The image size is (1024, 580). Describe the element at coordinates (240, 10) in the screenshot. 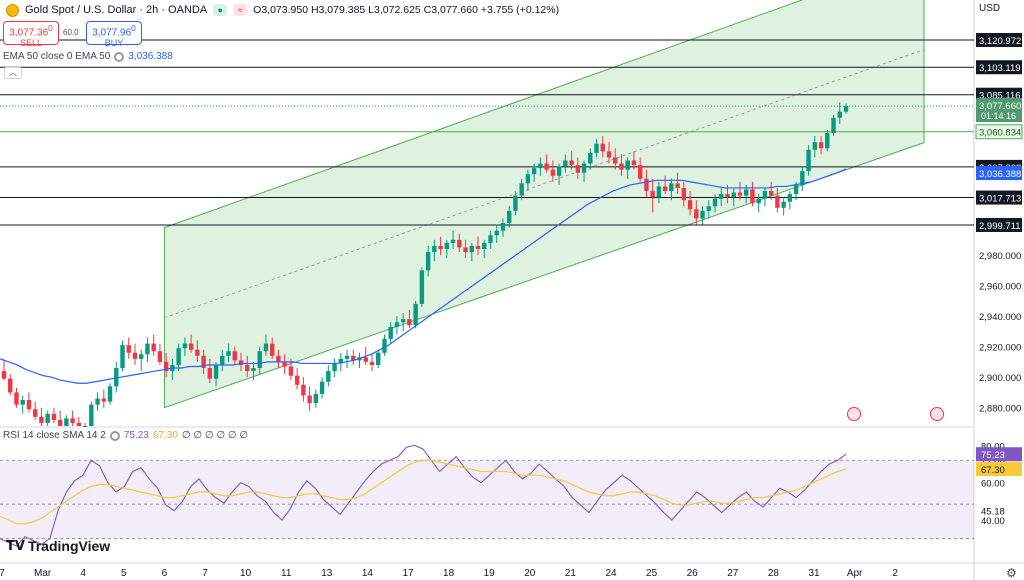

I see `data-status-icon: ≈` at that location.